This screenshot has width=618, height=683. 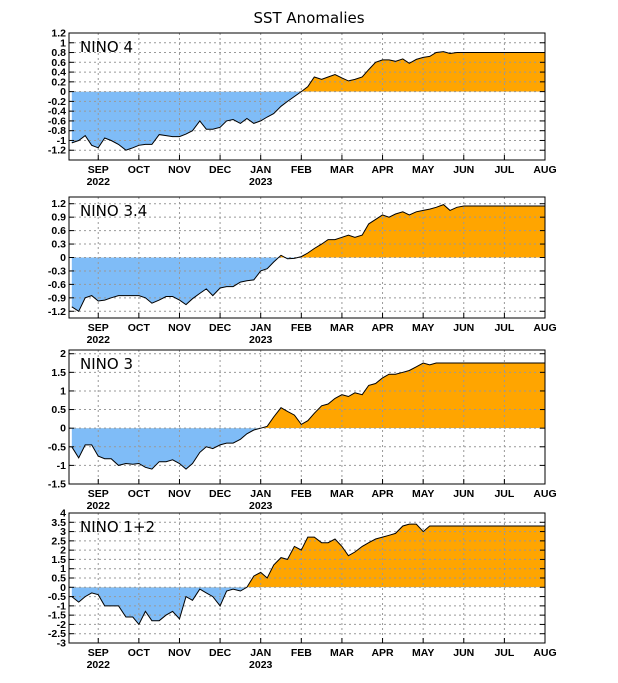 I want to click on plot-frame, so click(x=307, y=96).